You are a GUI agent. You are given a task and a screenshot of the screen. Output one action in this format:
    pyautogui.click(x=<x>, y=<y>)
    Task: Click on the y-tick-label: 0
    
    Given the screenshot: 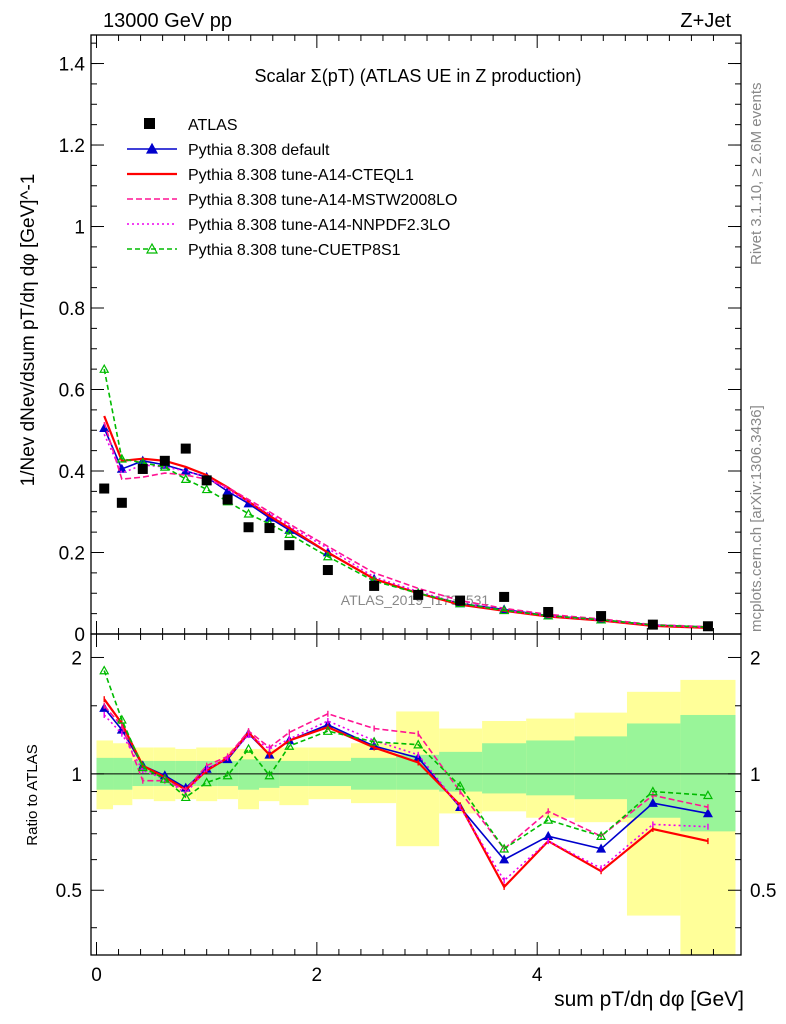 What is the action you would take?
    pyautogui.click(x=79, y=635)
    